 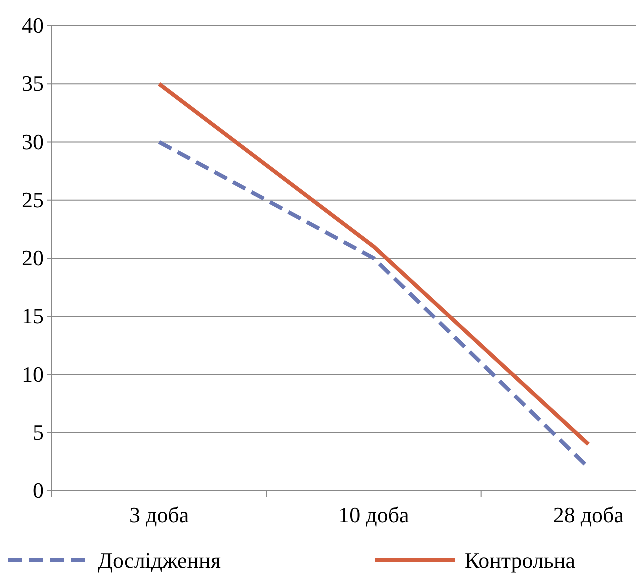 What do you see at coordinates (33, 316) in the screenshot?
I see `y-tick-label: 15` at bounding box center [33, 316].